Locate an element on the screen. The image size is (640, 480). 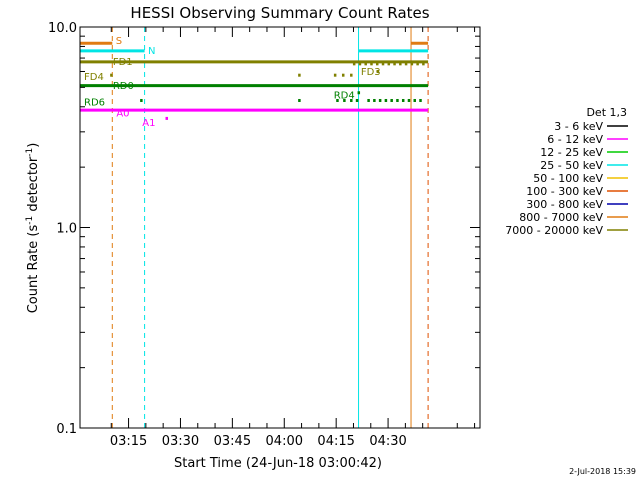
y-axis-label-sup1: -1 is located at coordinates (30, 220).